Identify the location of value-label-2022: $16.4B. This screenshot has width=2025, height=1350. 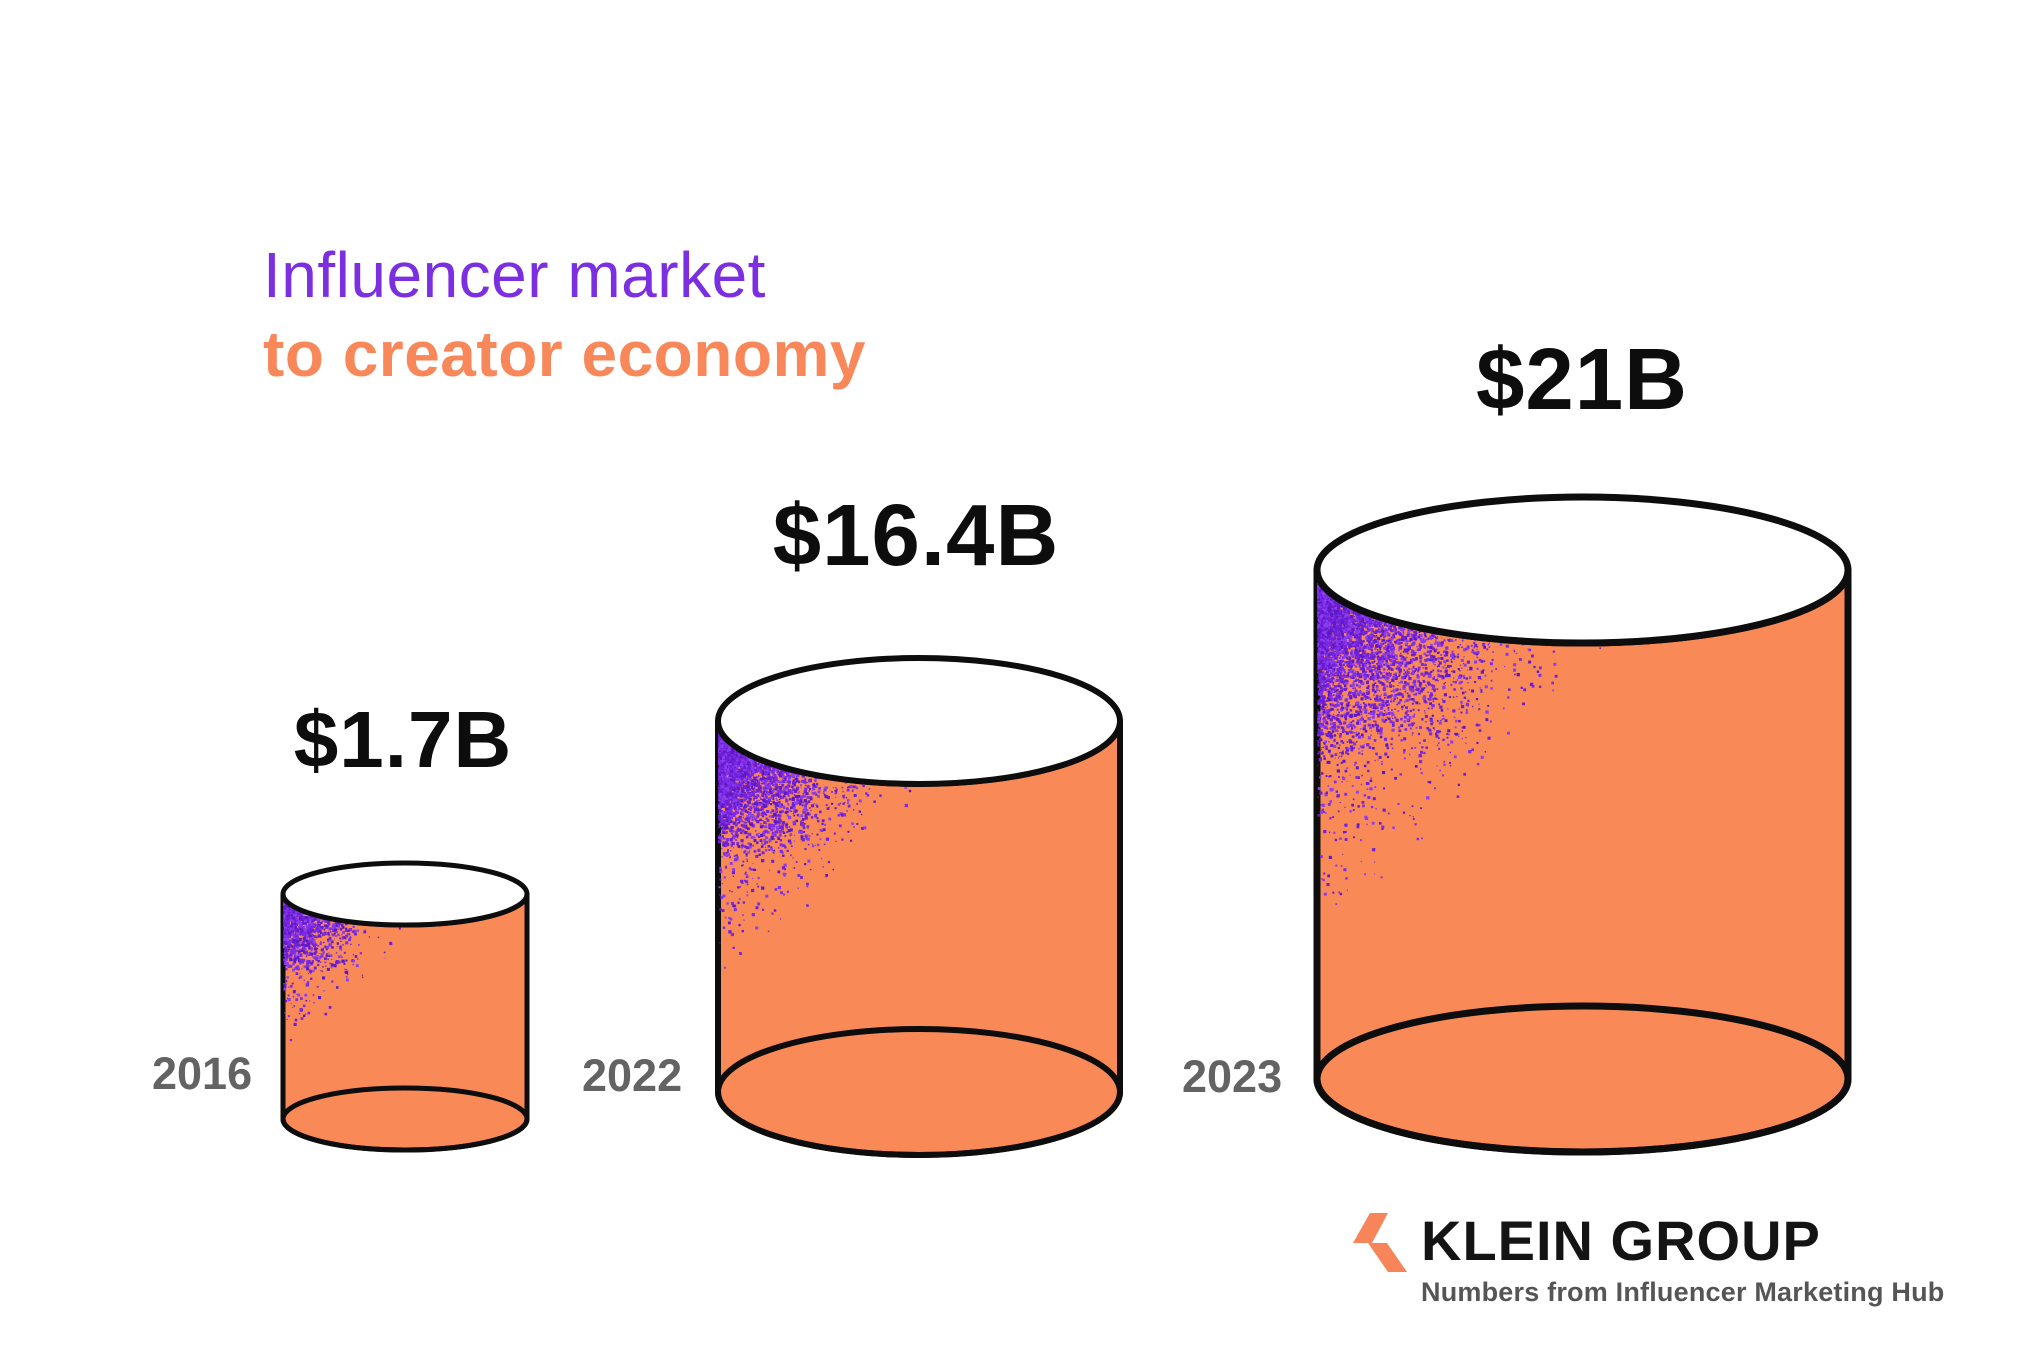
(916, 535).